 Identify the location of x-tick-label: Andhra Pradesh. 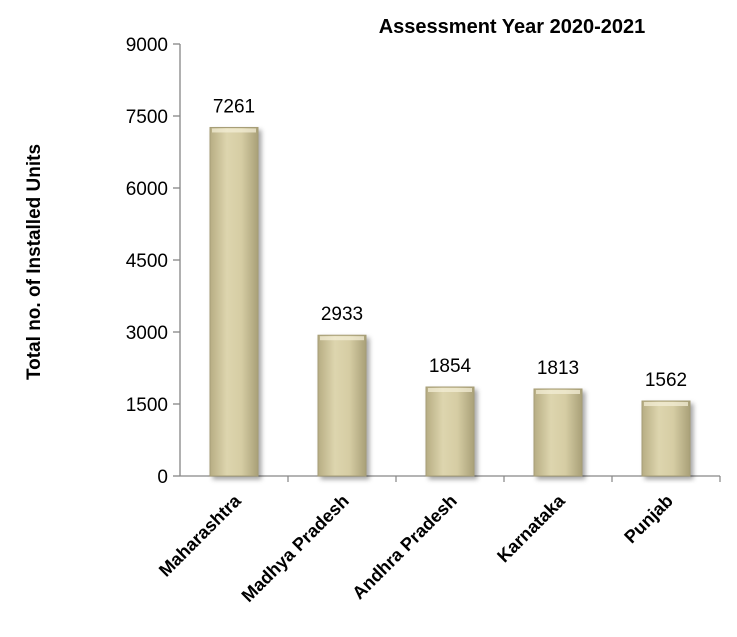
(404, 547).